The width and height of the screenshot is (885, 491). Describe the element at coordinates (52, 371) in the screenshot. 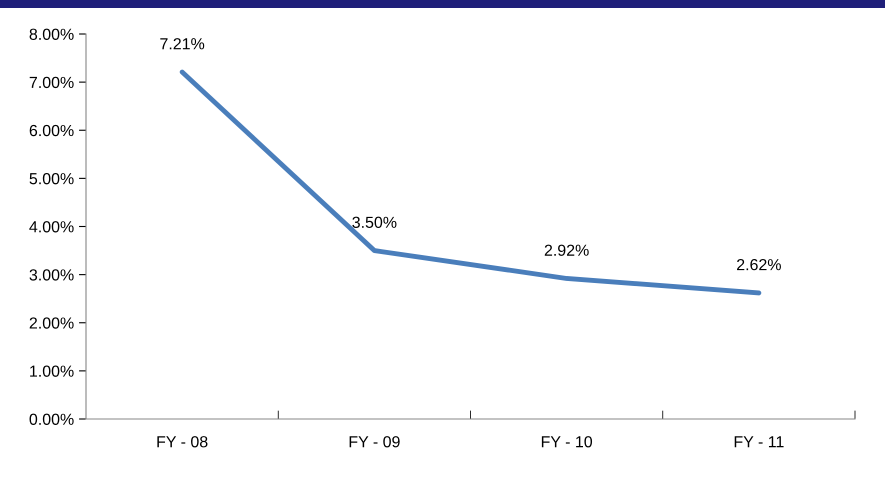

I see `y-tick-label: 1.00%` at that location.